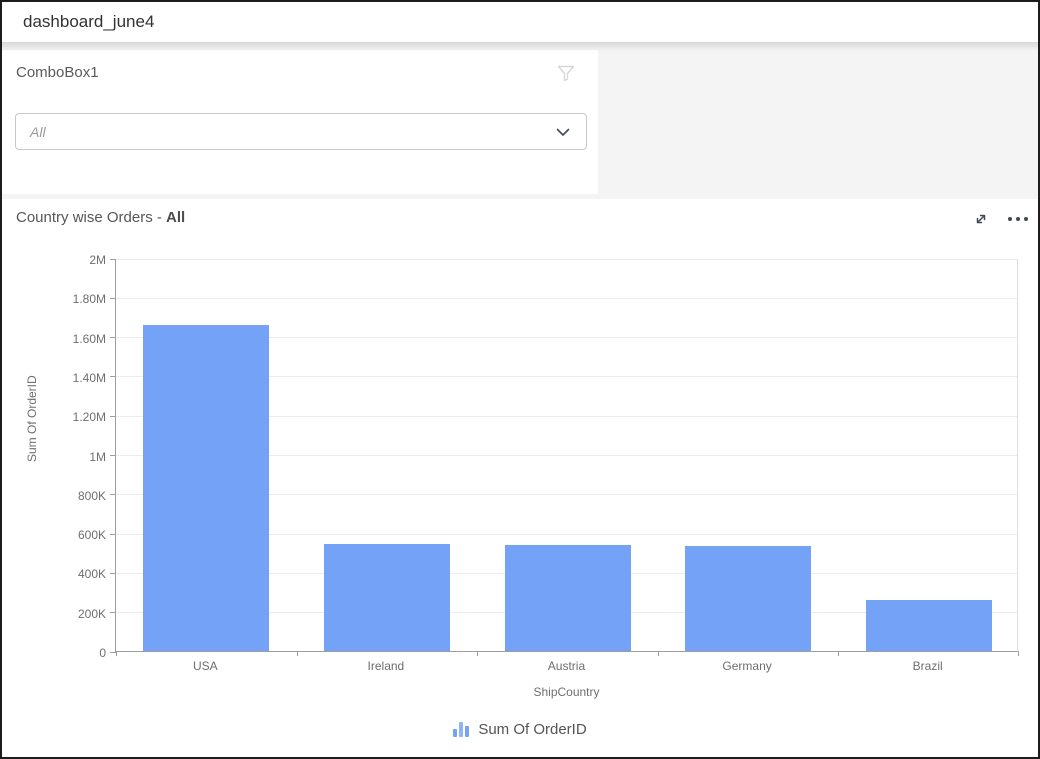  I want to click on bar-germany, so click(748, 598).